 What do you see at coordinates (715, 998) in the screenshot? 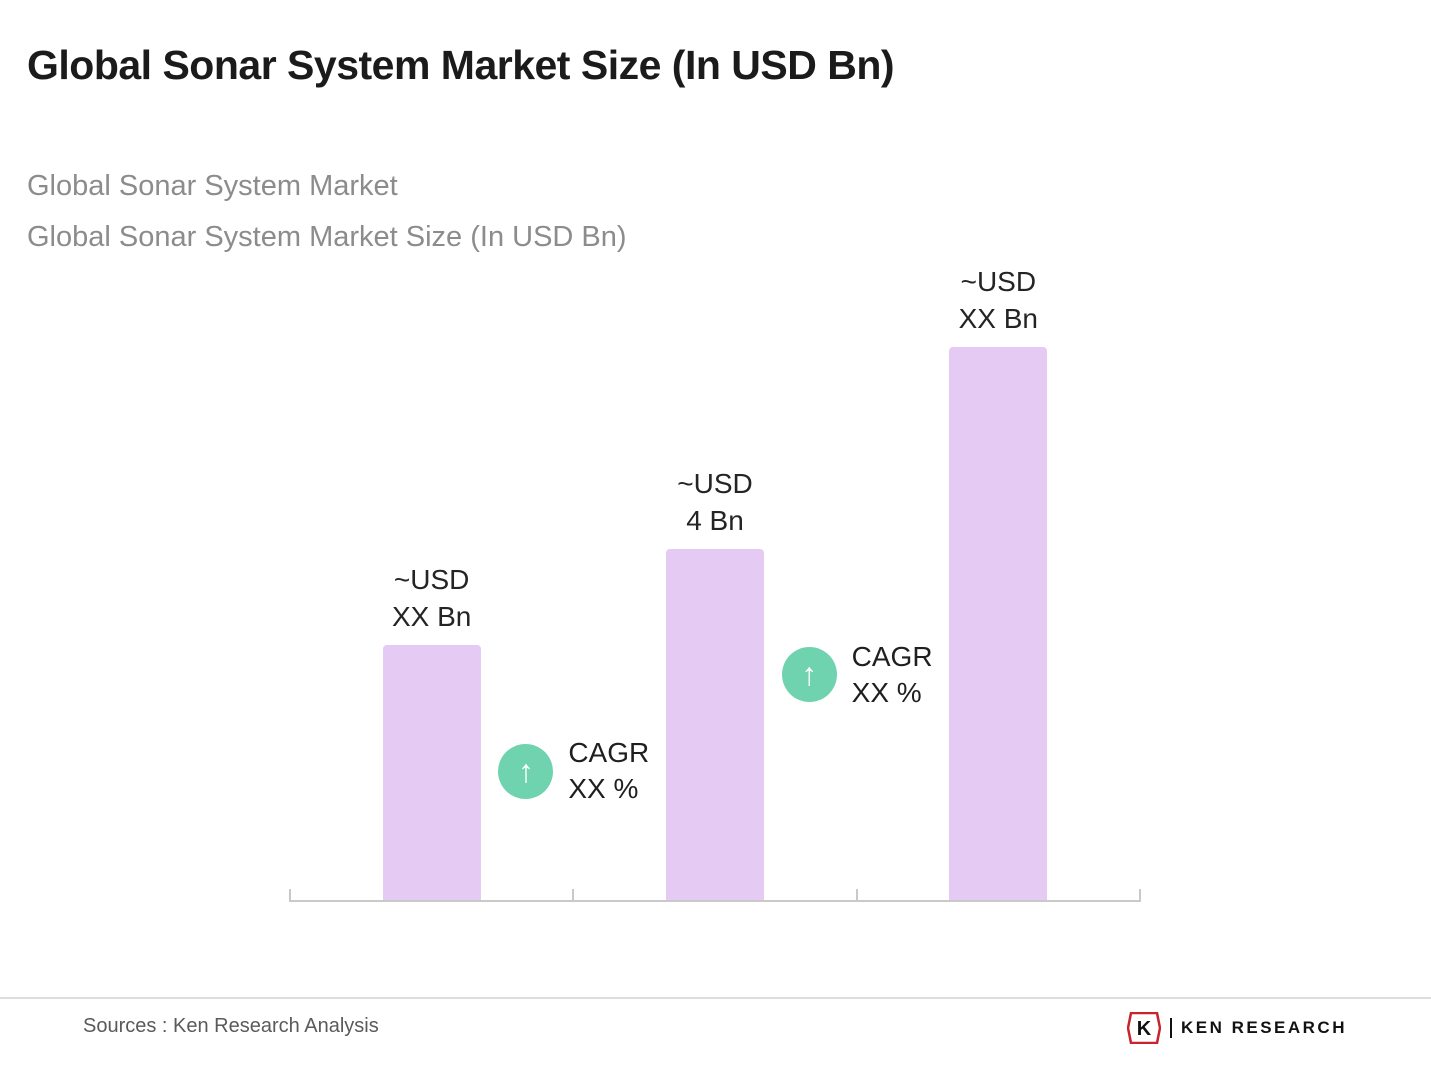
I see `footer-divider` at bounding box center [715, 998].